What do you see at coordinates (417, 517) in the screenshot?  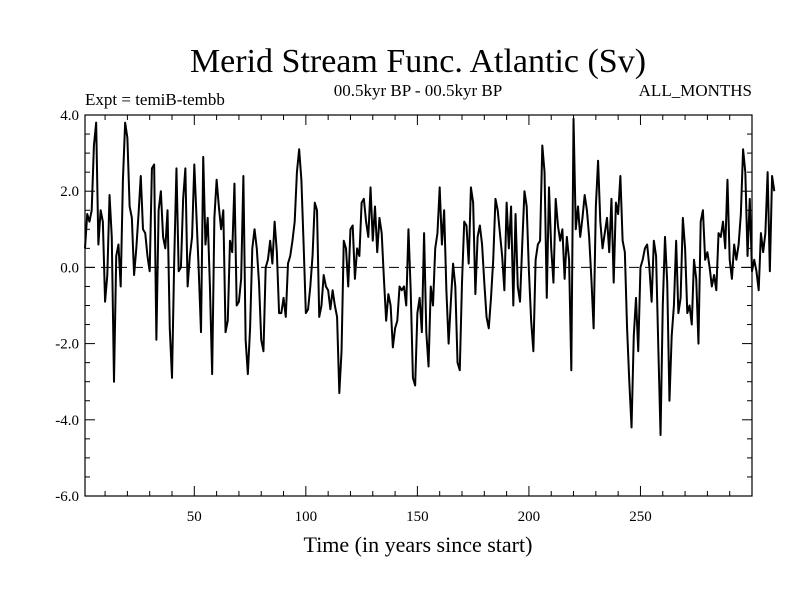 I see `x-tick-label: 150` at bounding box center [417, 517].